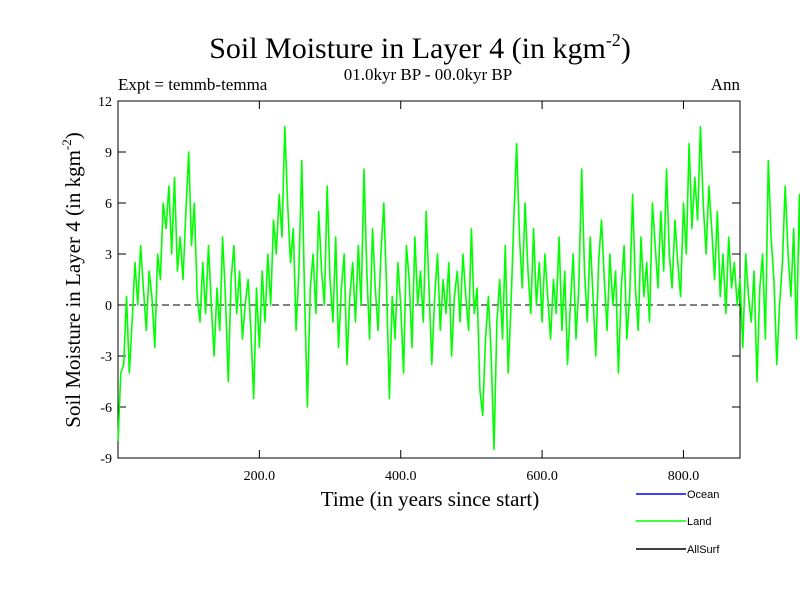  Describe the element at coordinates (260, 476) in the screenshot. I see `x-tick-label: 200.0` at that location.